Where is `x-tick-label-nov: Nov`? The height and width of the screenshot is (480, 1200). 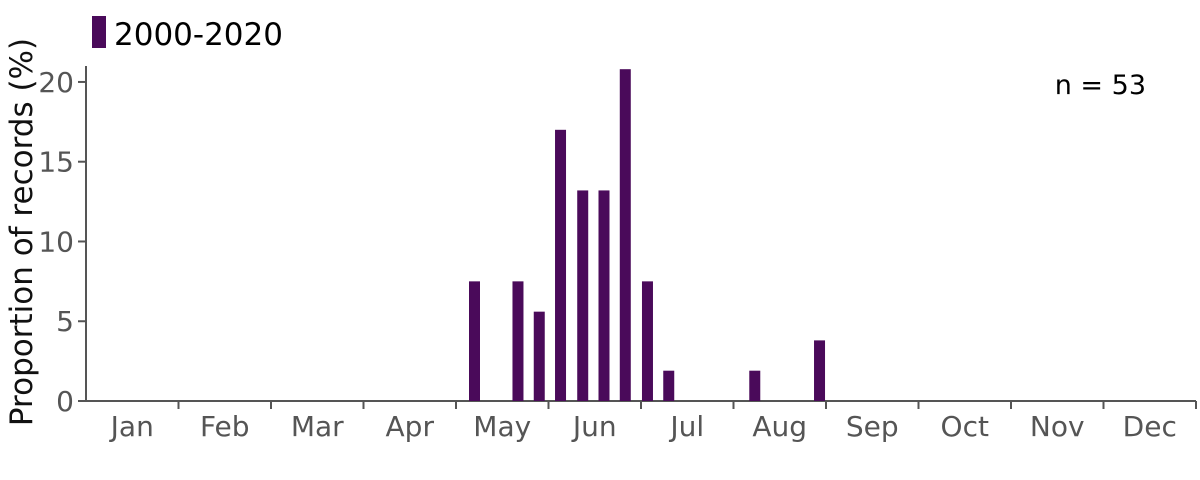
x-tick-label-nov: Nov is located at coordinates (1057, 426).